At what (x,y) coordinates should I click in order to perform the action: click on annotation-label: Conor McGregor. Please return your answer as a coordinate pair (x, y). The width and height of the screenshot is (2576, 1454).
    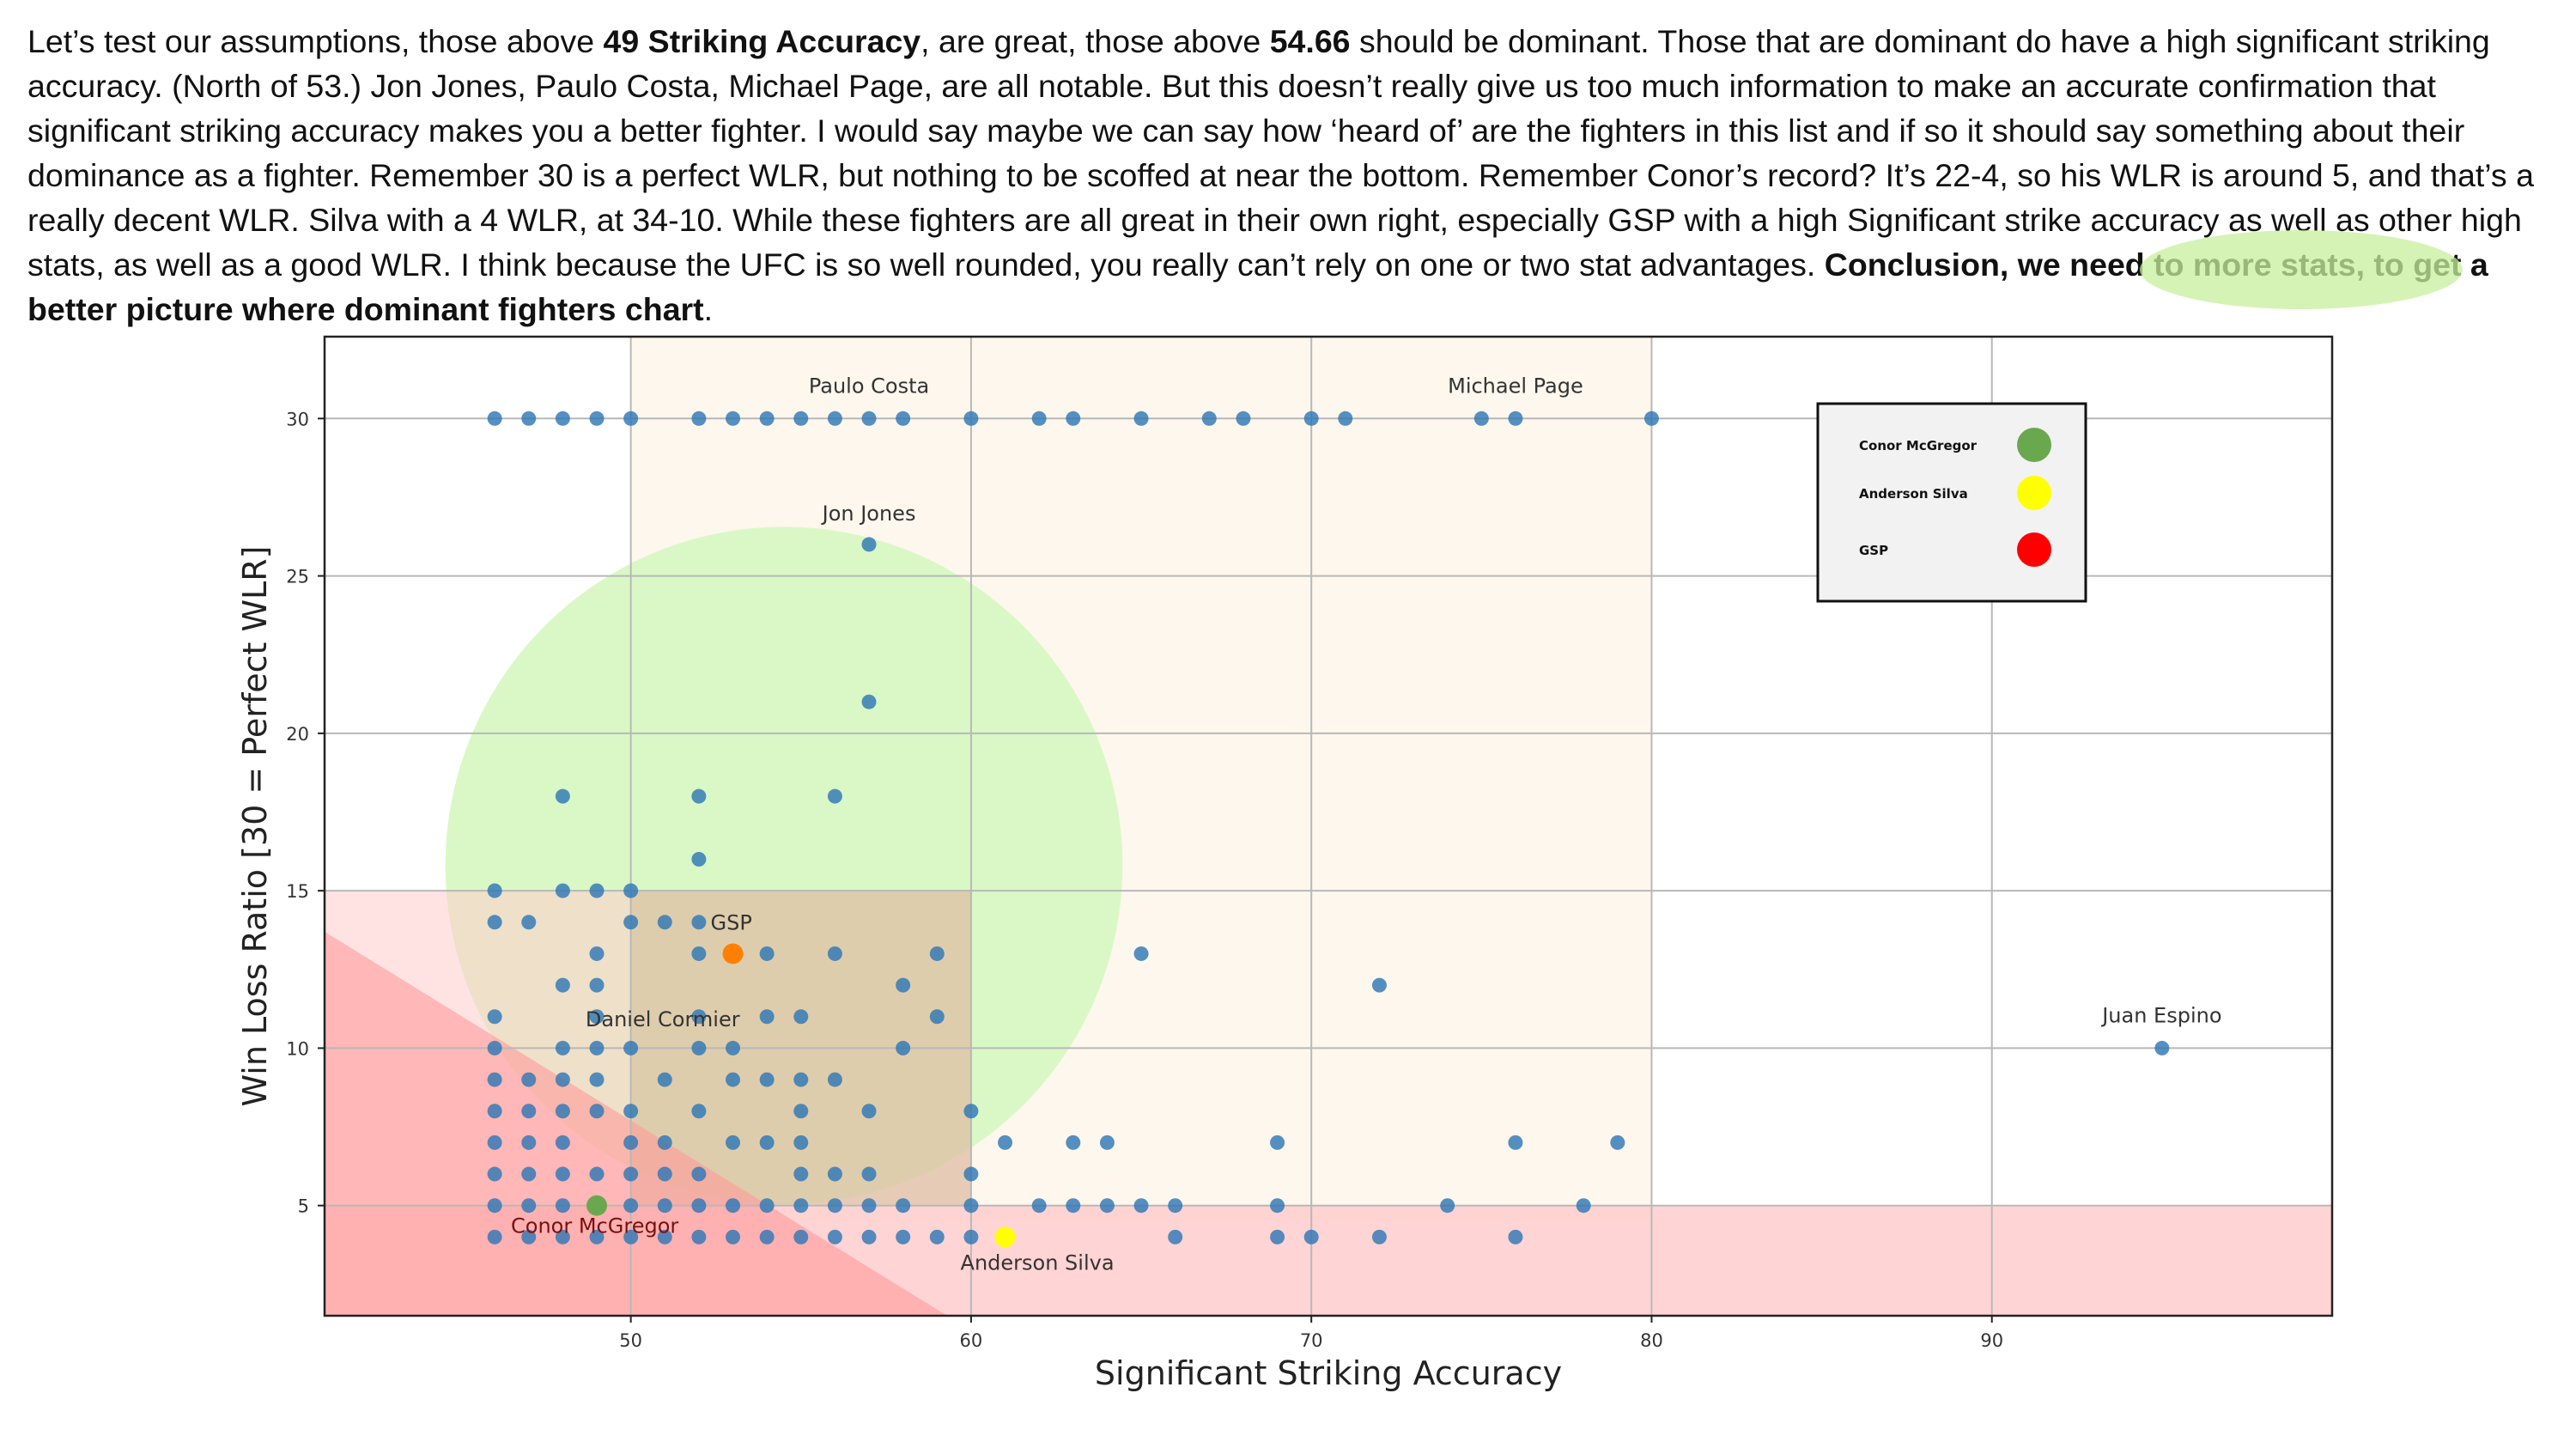
    Looking at the image, I should click on (594, 1226).